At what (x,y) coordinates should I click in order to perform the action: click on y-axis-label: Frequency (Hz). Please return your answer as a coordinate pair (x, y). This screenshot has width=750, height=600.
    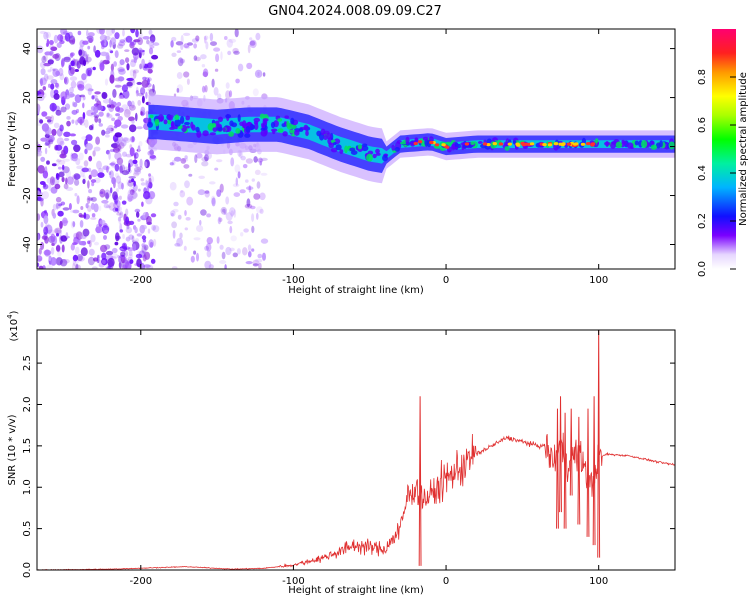
    Looking at the image, I should click on (12, 149).